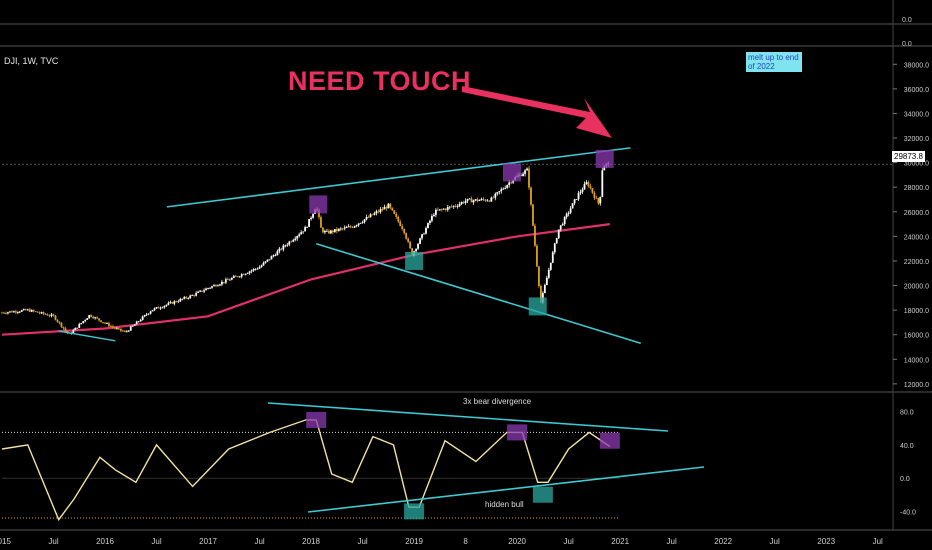 This screenshot has width=932, height=550. Describe the element at coordinates (105, 541) in the screenshot. I see `time-tick-label: 2016` at that location.